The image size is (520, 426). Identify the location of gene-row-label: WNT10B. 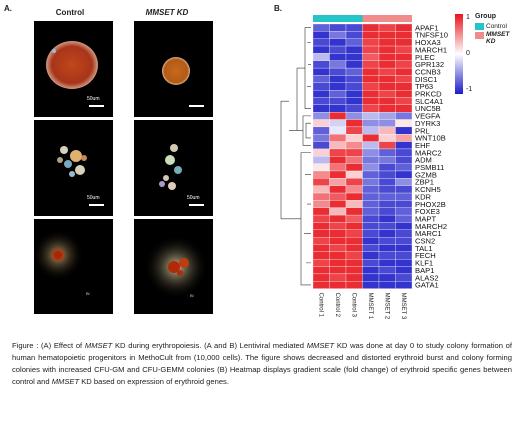
(430, 138).